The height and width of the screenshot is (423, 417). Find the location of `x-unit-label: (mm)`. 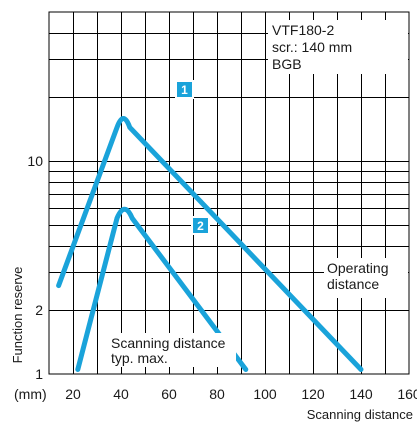

x-unit-label: (mm) is located at coordinates (30, 394).